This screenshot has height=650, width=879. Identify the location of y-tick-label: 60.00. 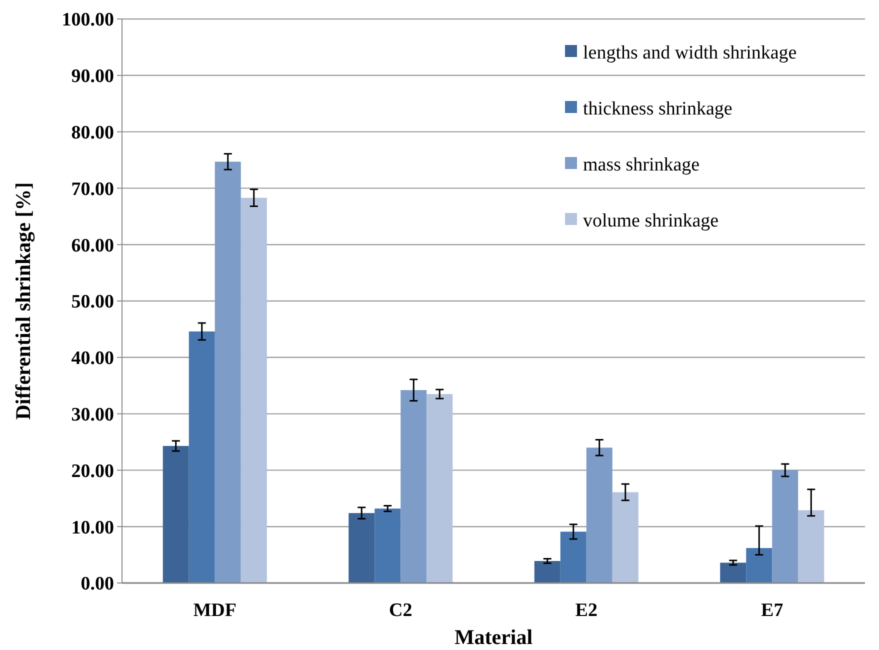
(92, 245).